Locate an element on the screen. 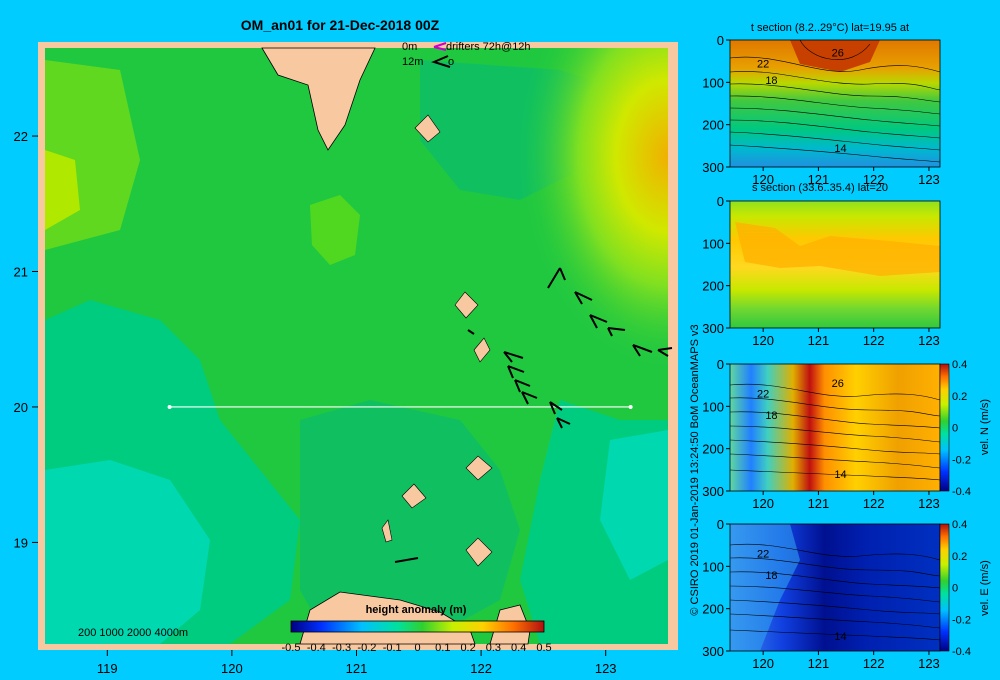 This screenshot has height=680, width=1000. t-section-axes: 120 121 122 123 0 100 200 300 is located at coordinates (821, 110).